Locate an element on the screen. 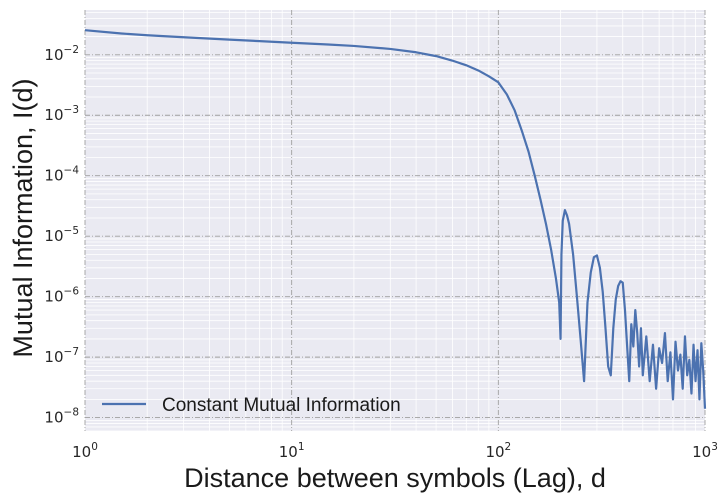 The image size is (728, 503). y-tick-label: 10⁻⁵ is located at coordinates (61, 235).